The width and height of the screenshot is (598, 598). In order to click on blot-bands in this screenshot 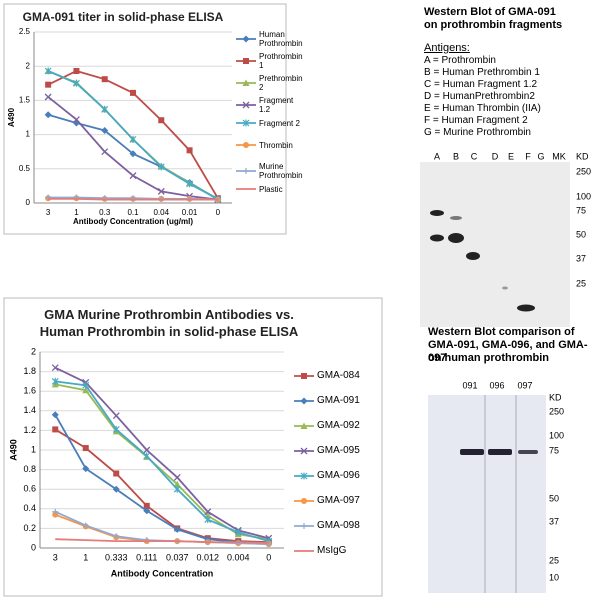, I will do `click(482, 261)`.